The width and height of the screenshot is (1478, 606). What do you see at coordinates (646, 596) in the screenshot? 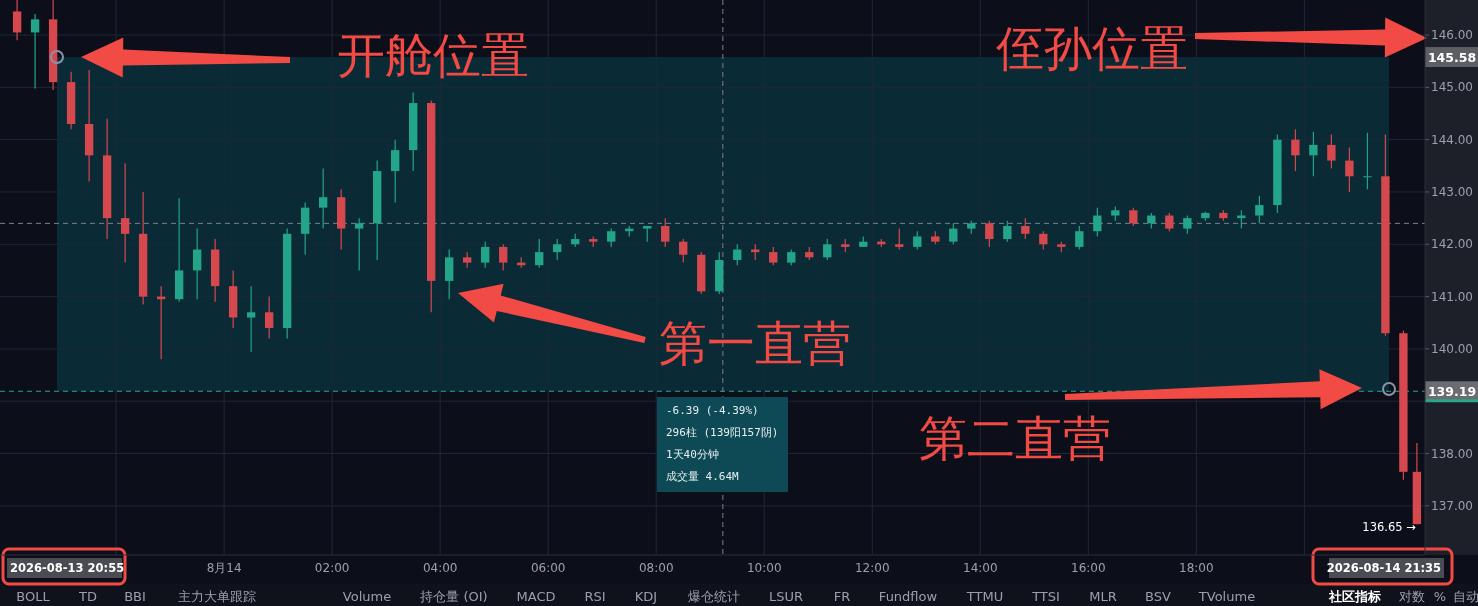
I see `text: KDJ` at bounding box center [646, 596].